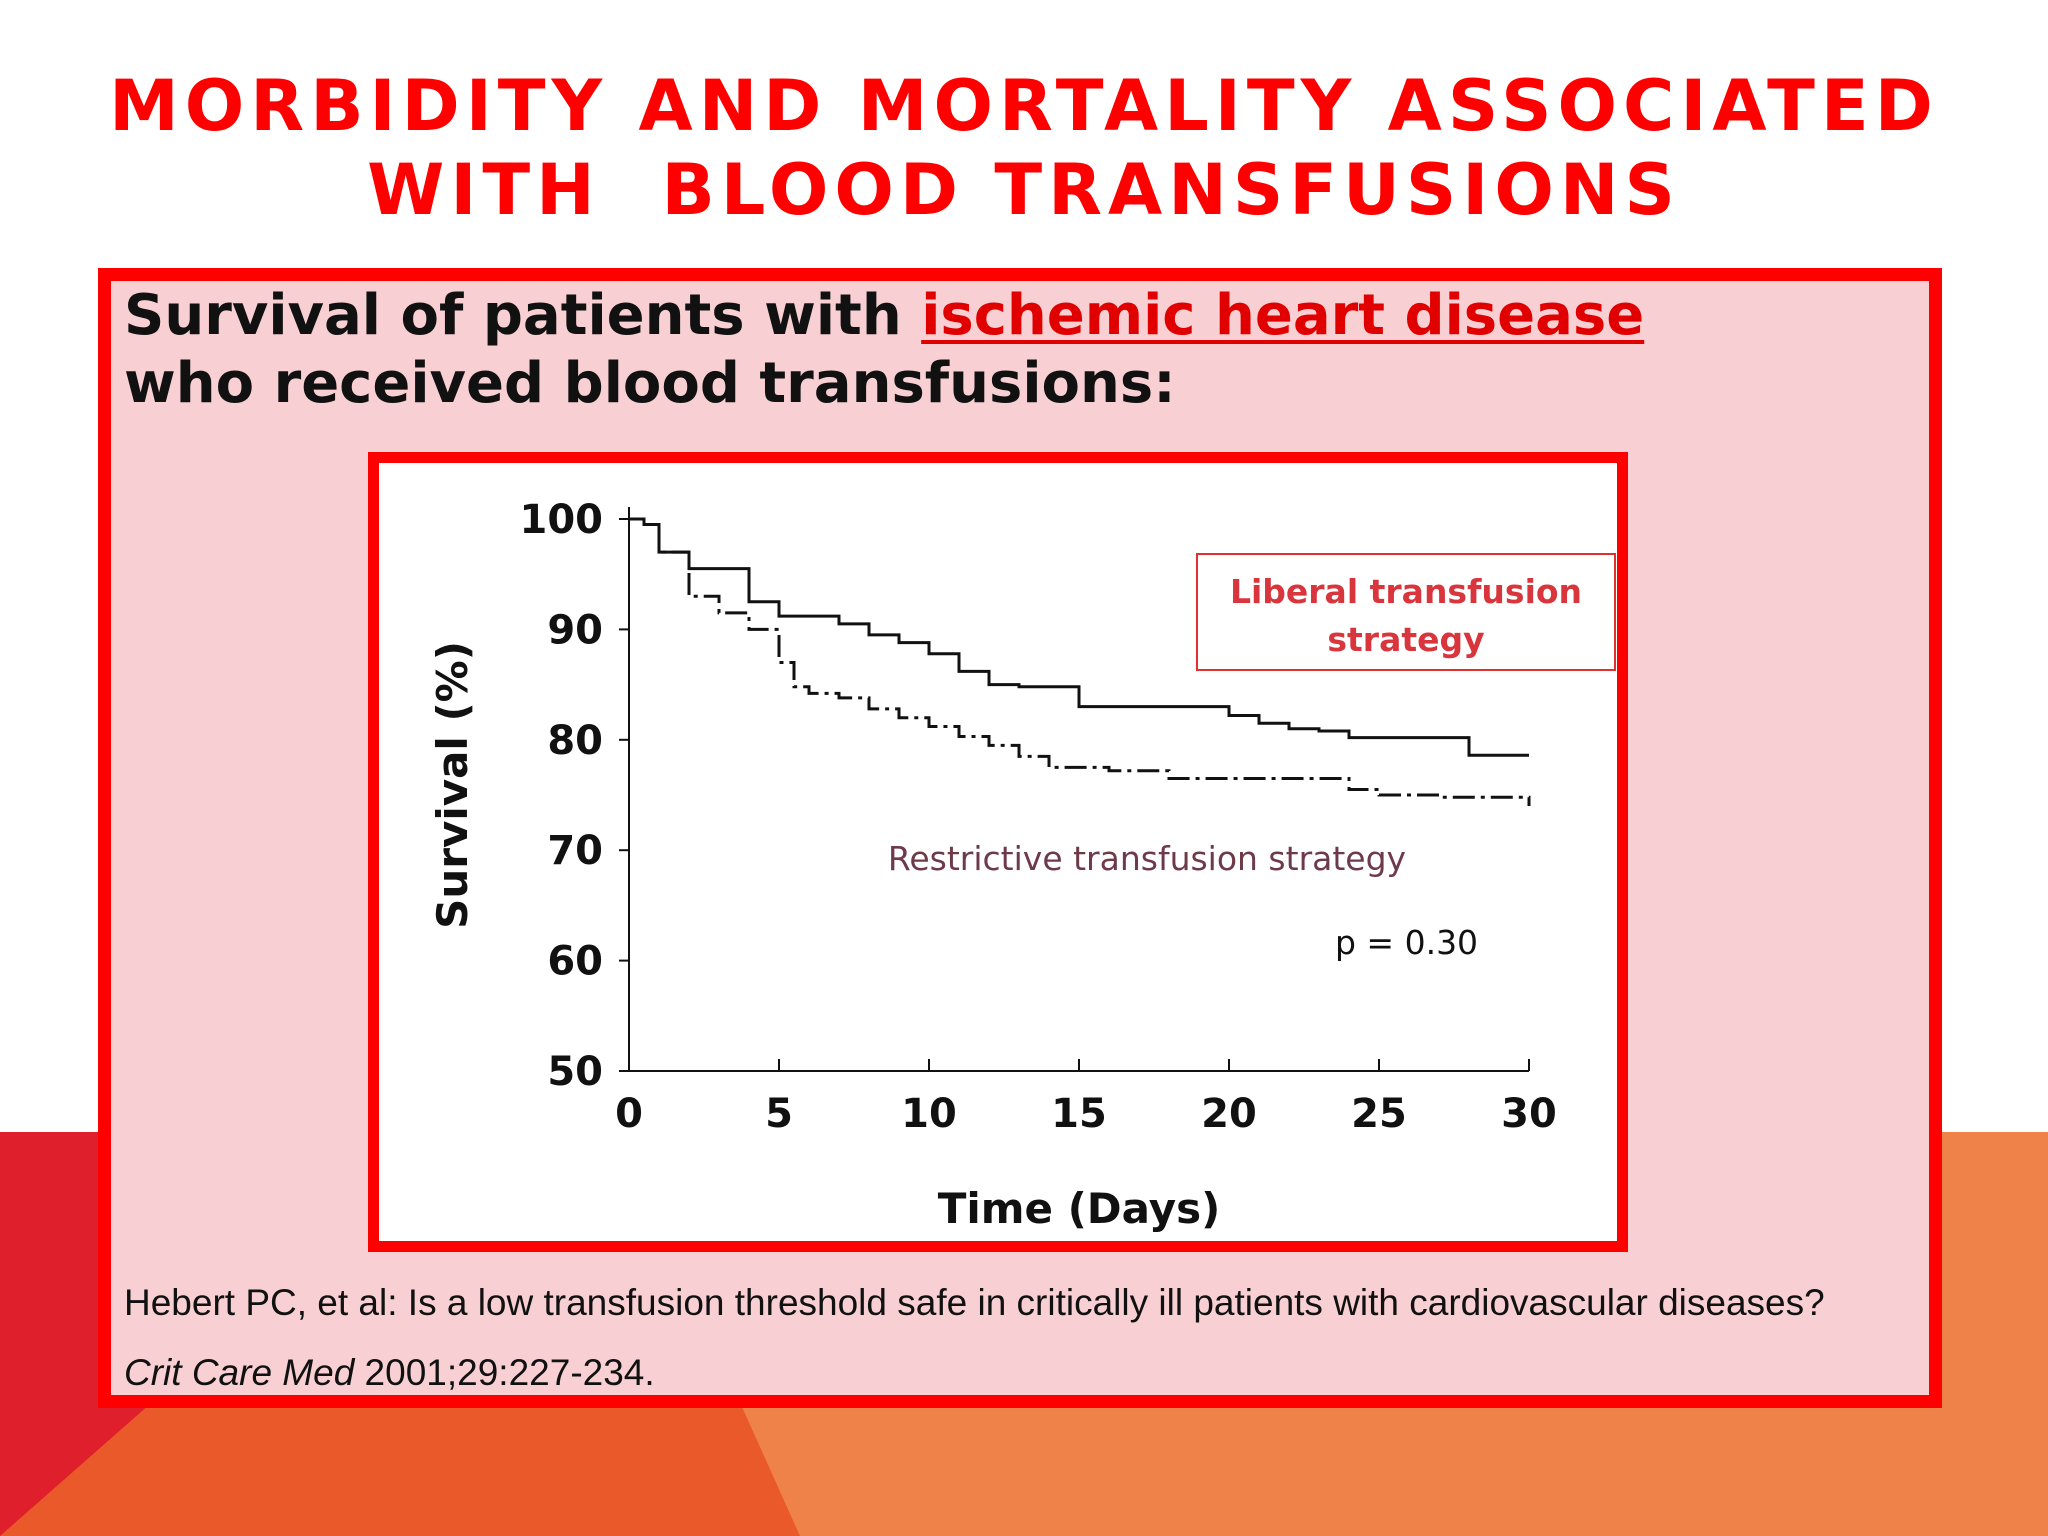  What do you see at coordinates (575, 741) in the screenshot?
I see `y-tick-label: 80` at bounding box center [575, 741].